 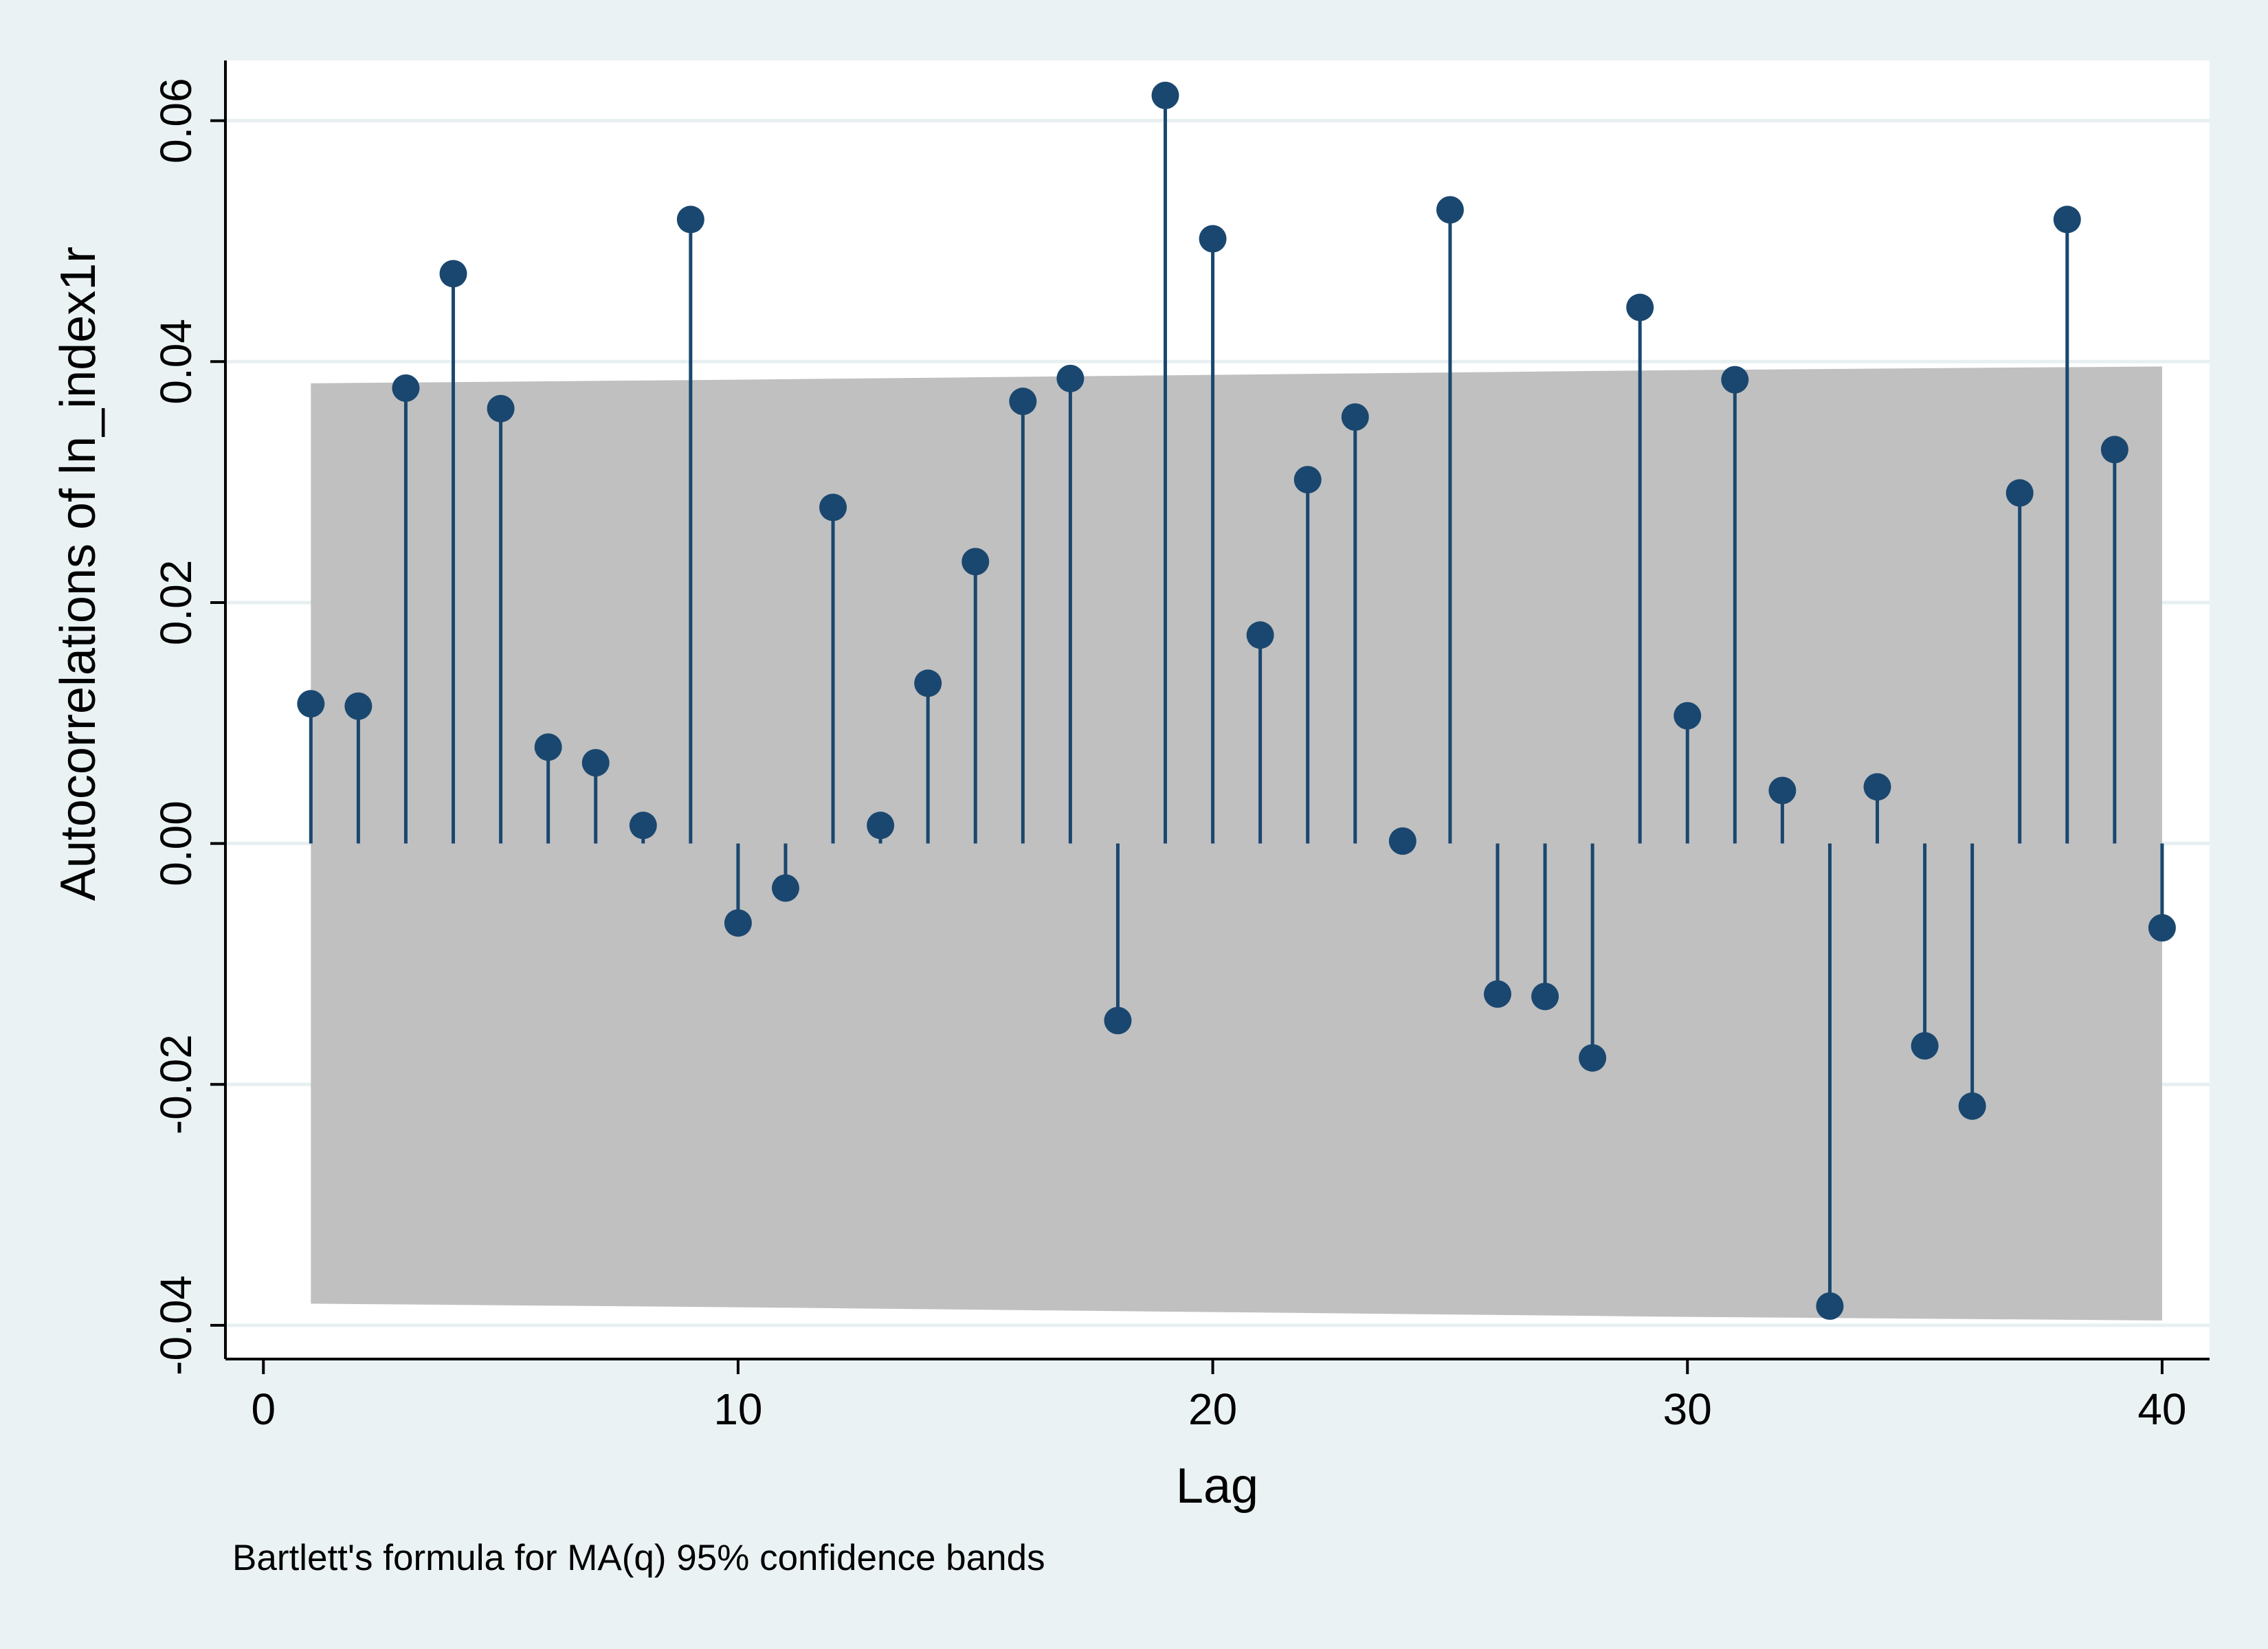 I want to click on y-tick-label: 0.00, so click(x=176, y=843).